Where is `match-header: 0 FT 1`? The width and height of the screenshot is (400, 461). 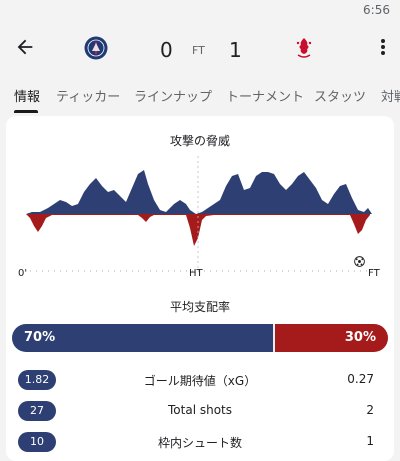
match-header: 0 FT 1 is located at coordinates (200, 50).